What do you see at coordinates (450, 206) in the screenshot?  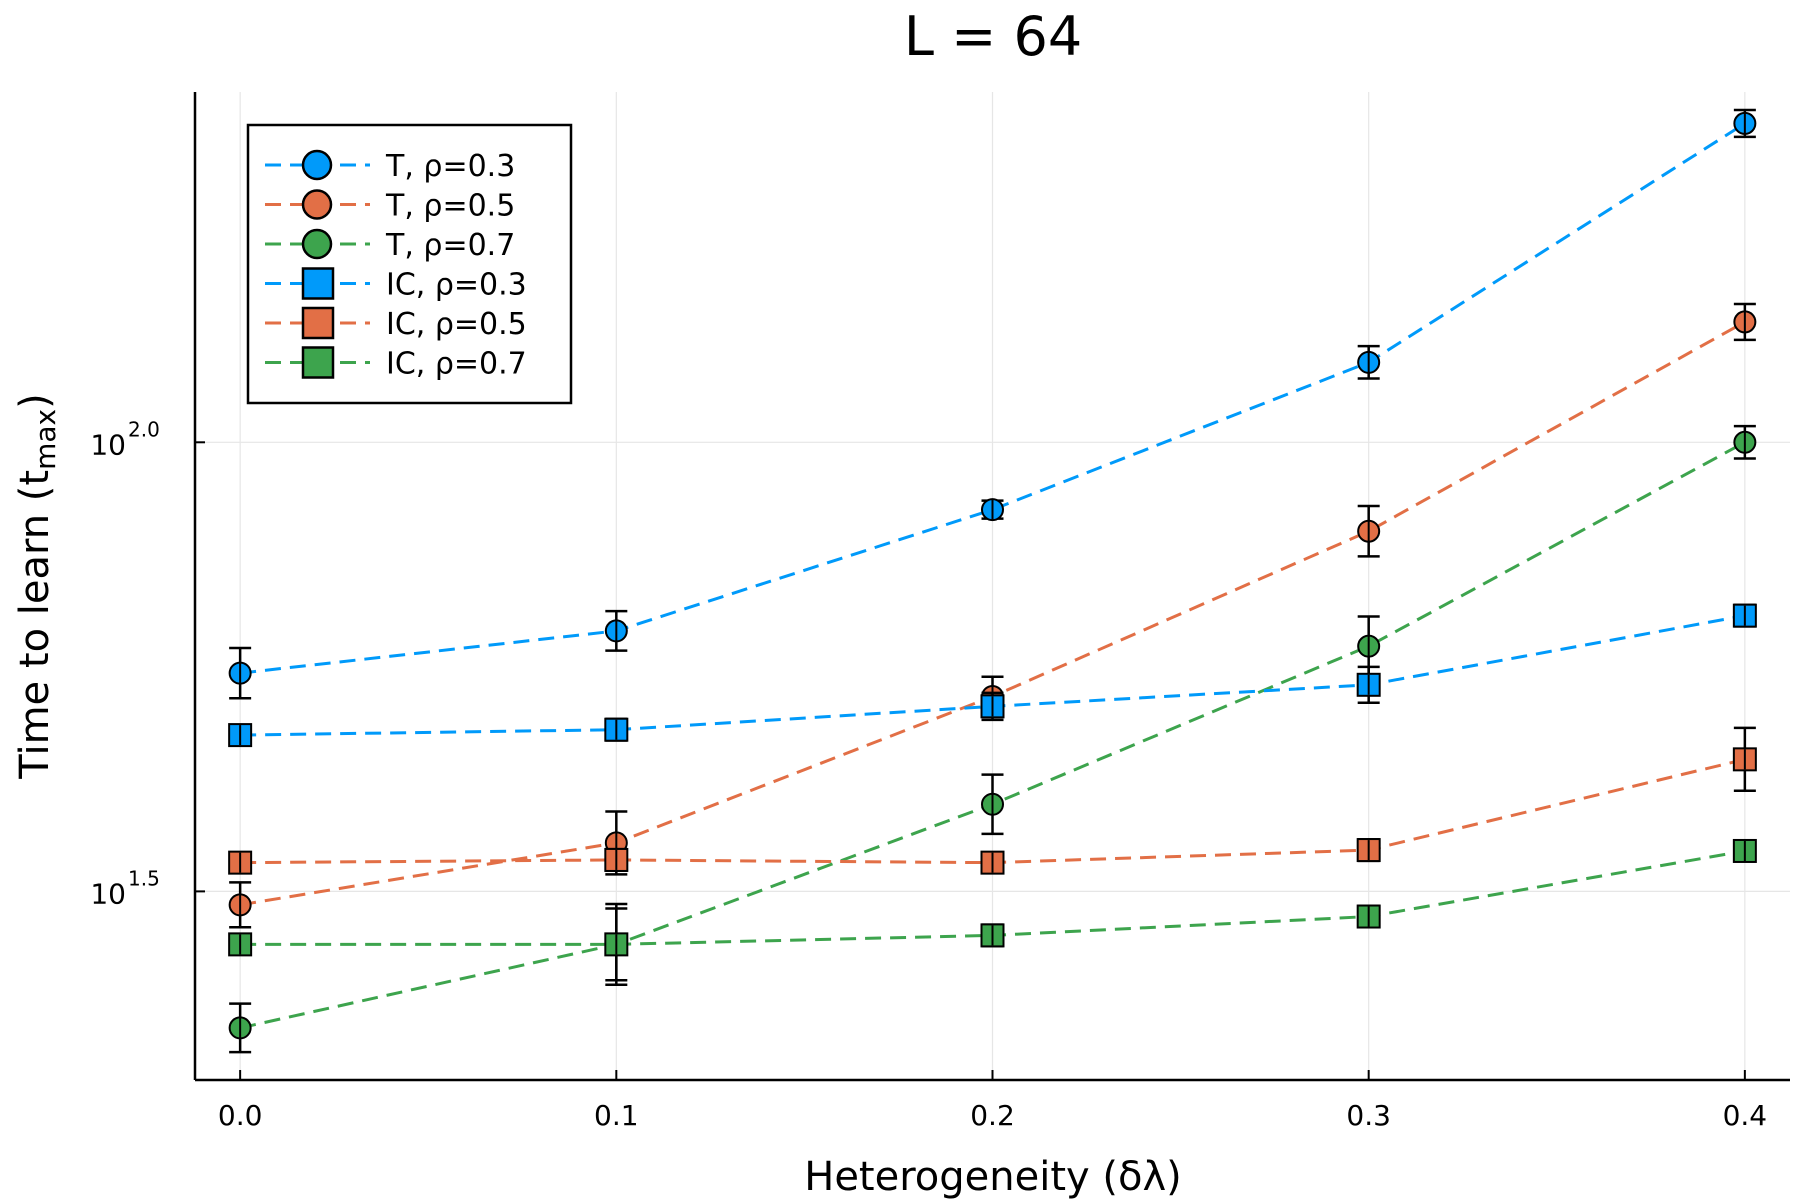 I see `legend-label: T, ρ=0.5` at bounding box center [450, 206].